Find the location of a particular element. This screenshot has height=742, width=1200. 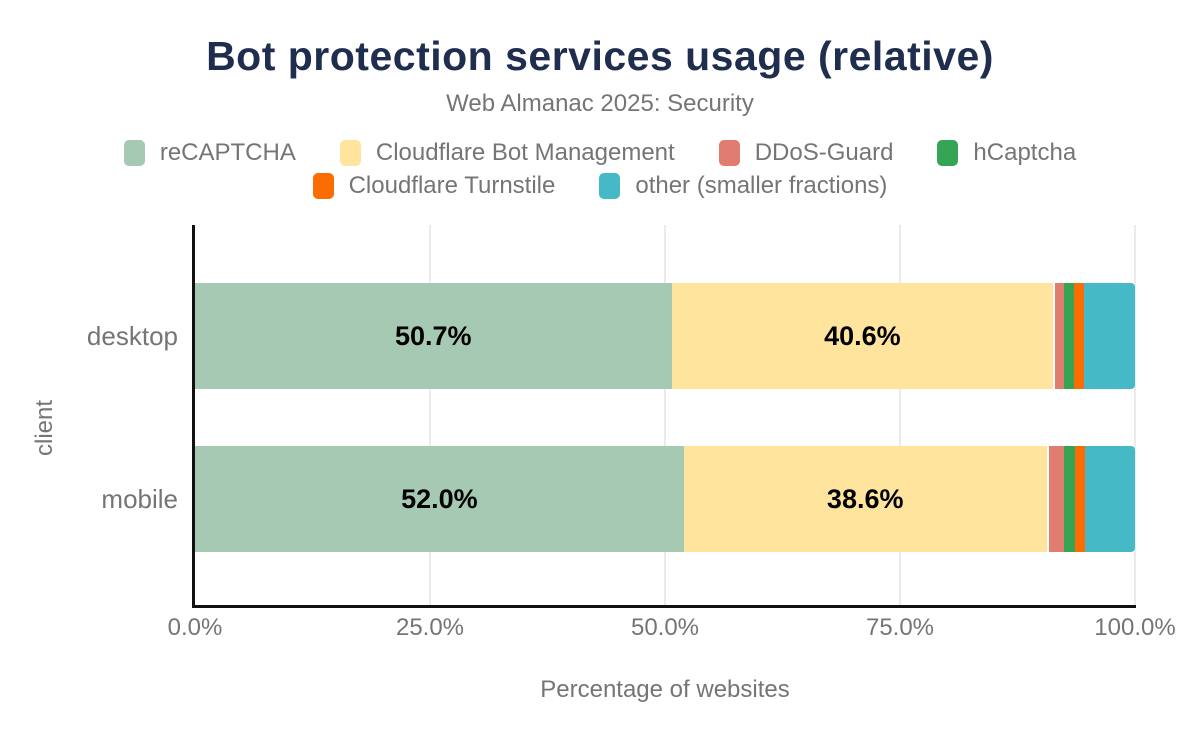

legend-label: other (smaller fractions) is located at coordinates (761, 185).